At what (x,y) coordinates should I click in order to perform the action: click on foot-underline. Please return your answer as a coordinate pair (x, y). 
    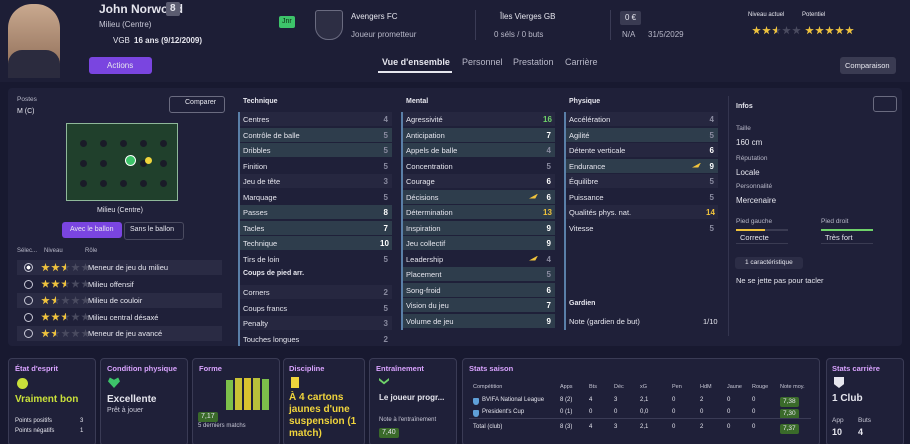
    Looking at the image, I should click on (762, 243).